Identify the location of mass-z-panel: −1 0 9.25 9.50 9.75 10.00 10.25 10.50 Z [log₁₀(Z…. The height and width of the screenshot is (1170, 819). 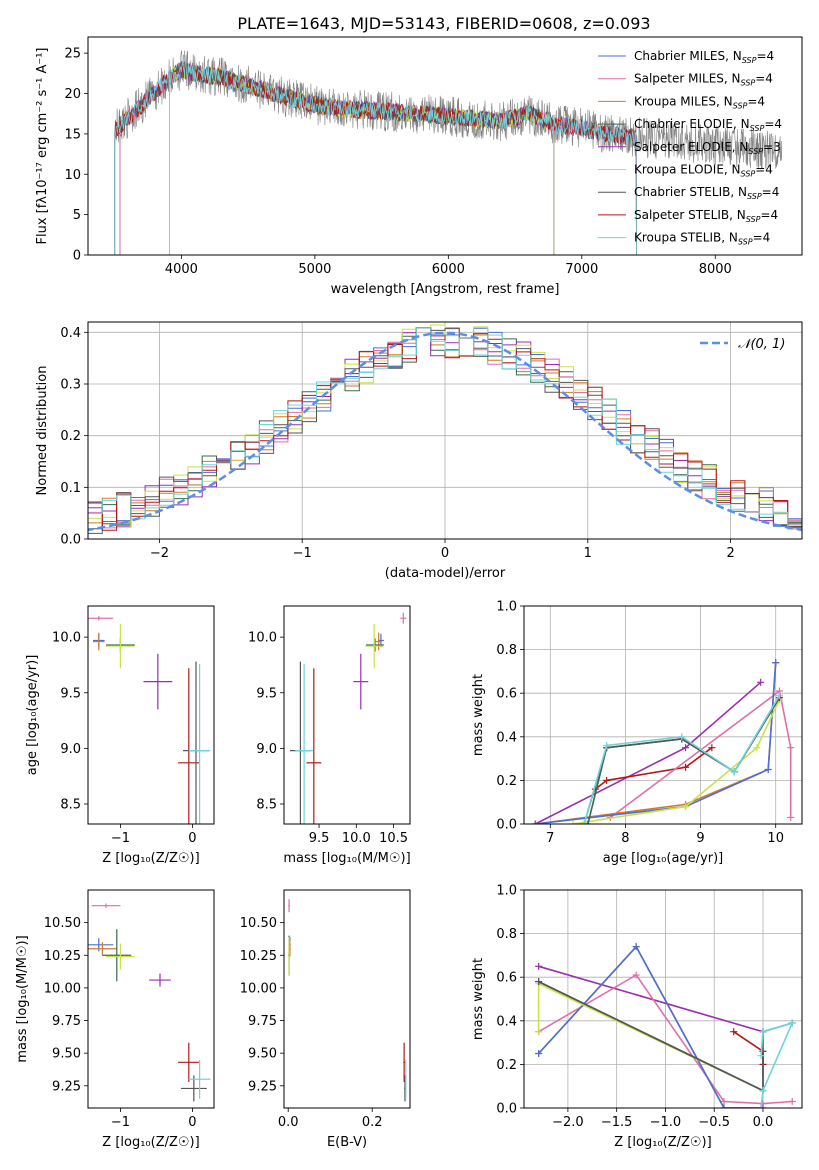
(115, 1019).